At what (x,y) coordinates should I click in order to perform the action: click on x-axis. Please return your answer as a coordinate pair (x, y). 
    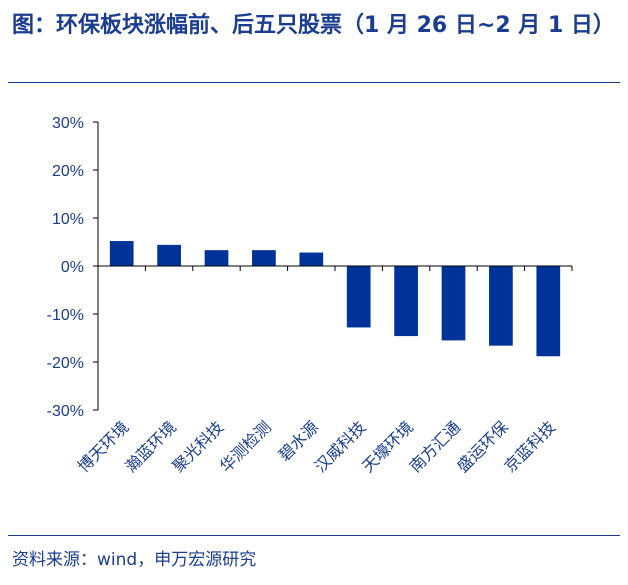
    Looking at the image, I should click on (335, 268).